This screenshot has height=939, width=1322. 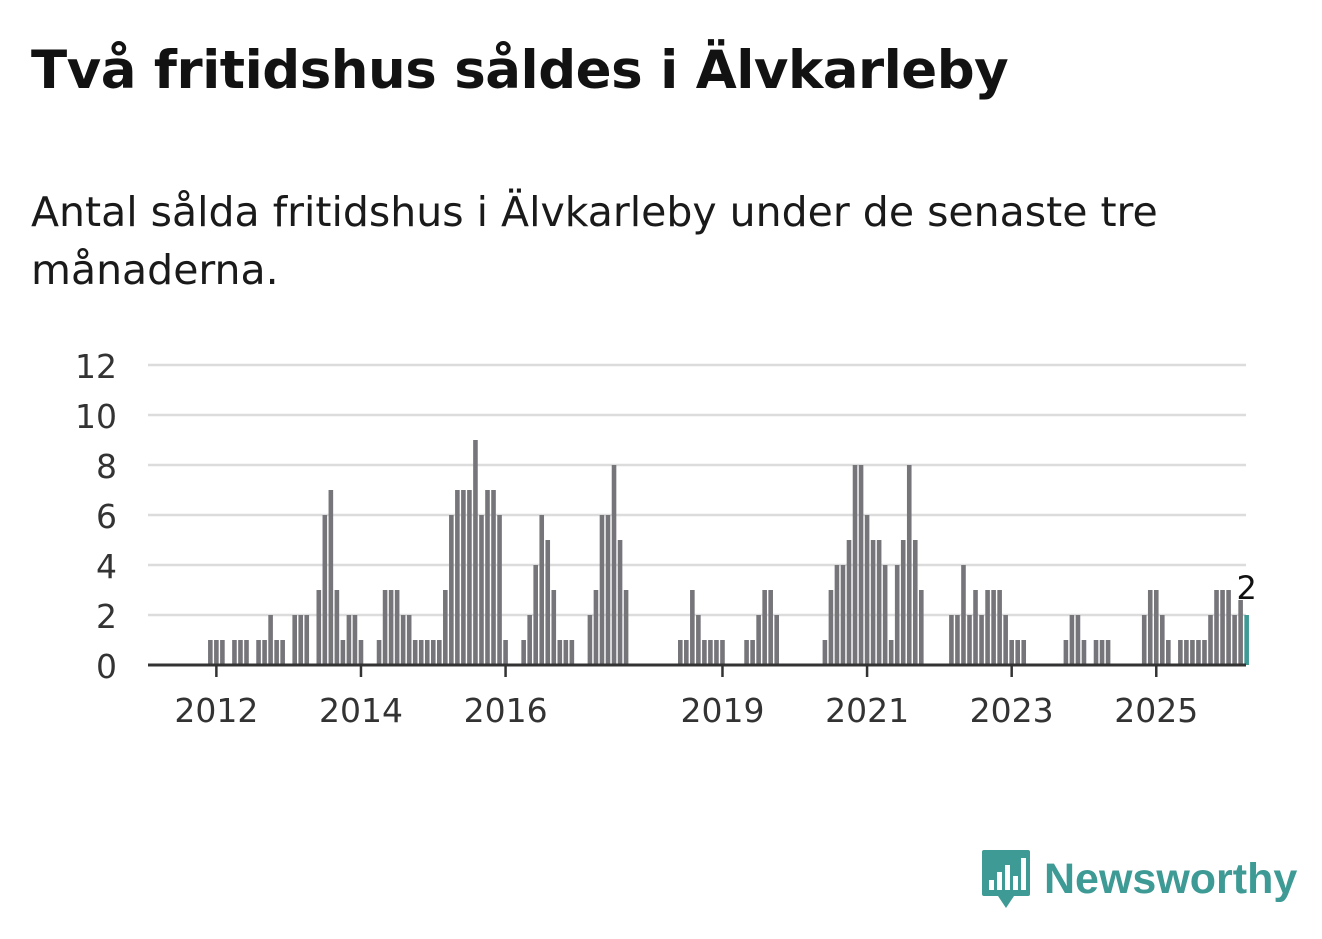 I want to click on x-tick-label: 2025, so click(x=1156, y=710).